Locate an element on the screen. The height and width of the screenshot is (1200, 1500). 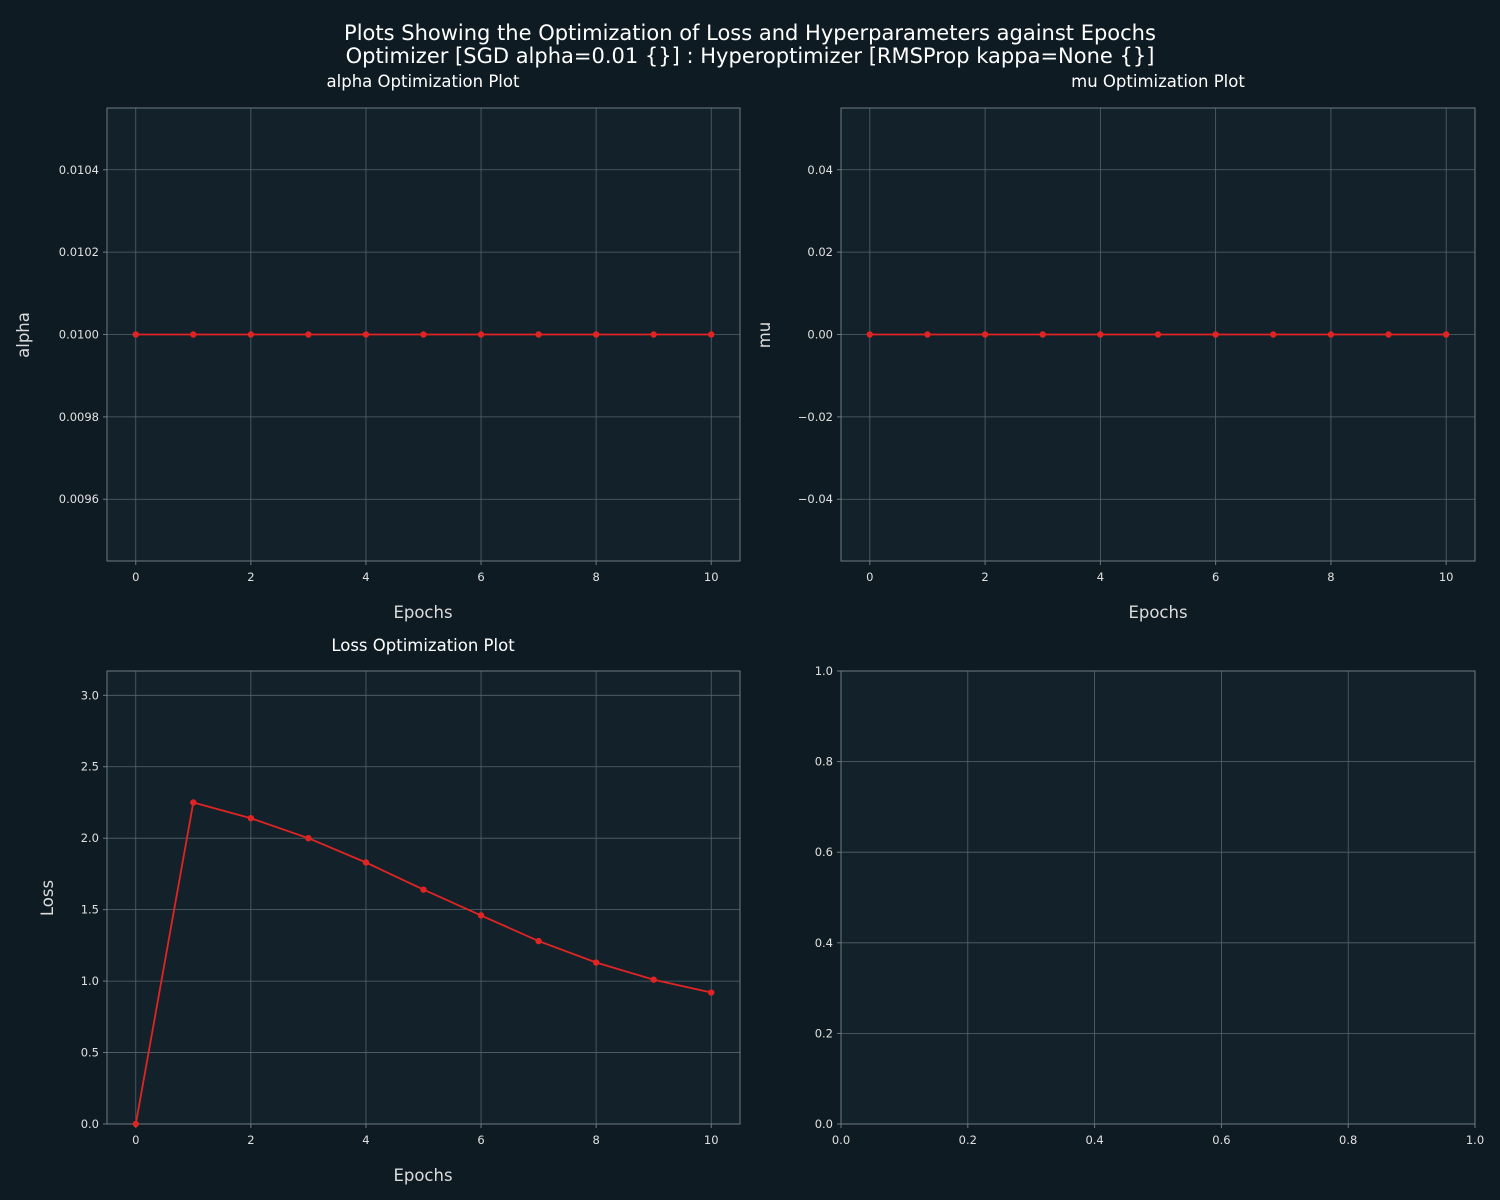
y-tick-label: 0.02 is located at coordinates (820, 252).